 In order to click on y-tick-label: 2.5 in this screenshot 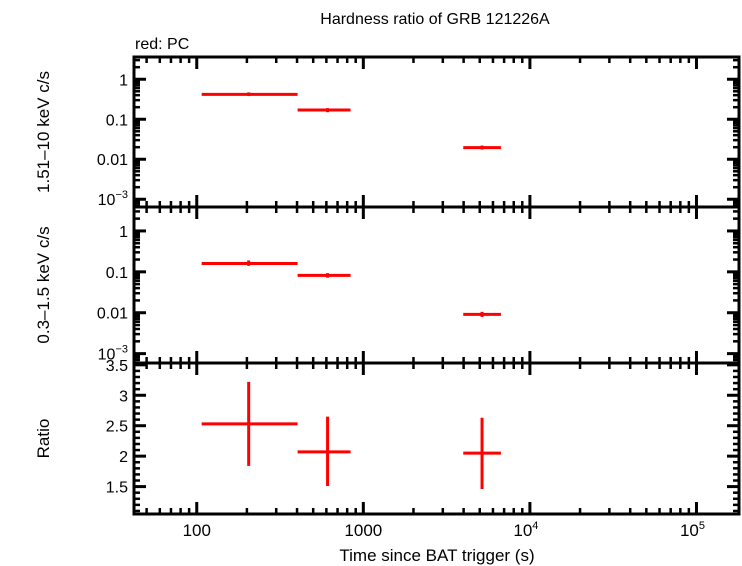, I will do `click(117, 427)`.